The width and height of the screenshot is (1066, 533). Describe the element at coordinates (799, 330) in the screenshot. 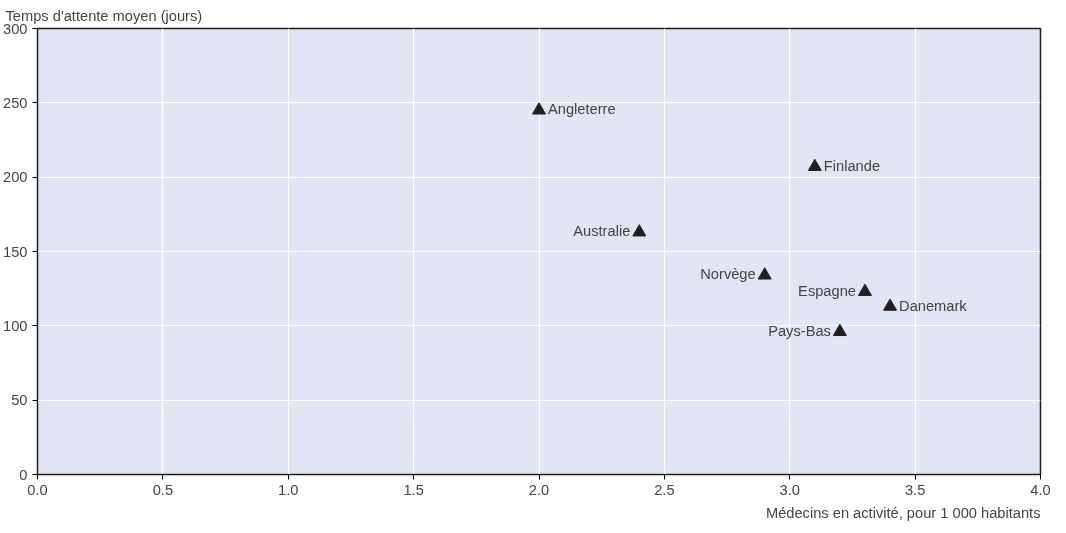

I see `annotation: Pays-Bas` at that location.